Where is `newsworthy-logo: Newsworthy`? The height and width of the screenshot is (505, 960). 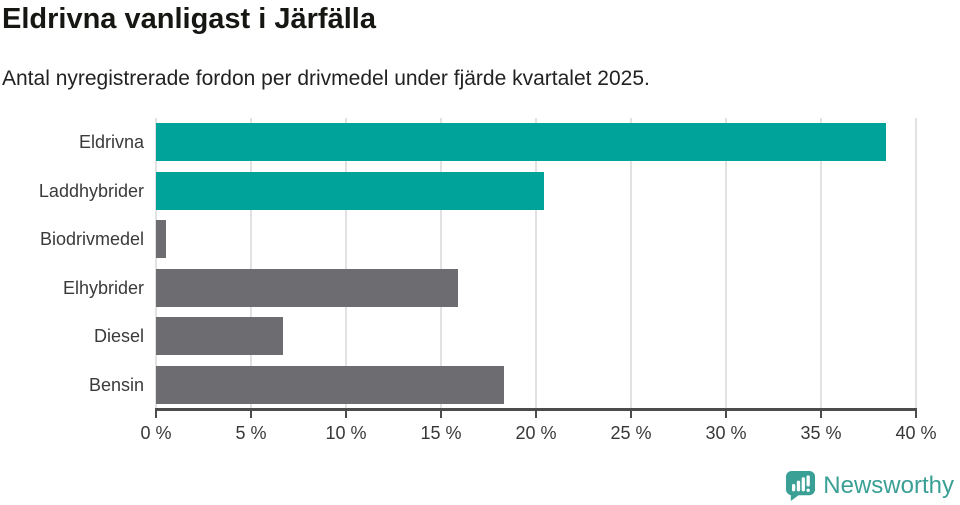 newsworthy-logo: Newsworthy is located at coordinates (869, 485).